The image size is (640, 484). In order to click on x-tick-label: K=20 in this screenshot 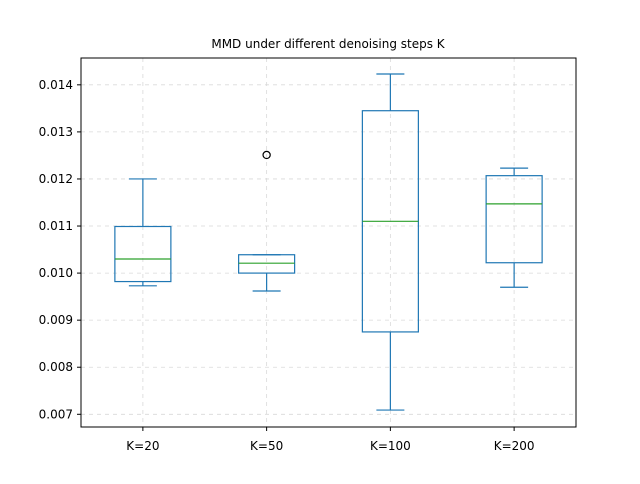, I will do `click(142, 446)`.